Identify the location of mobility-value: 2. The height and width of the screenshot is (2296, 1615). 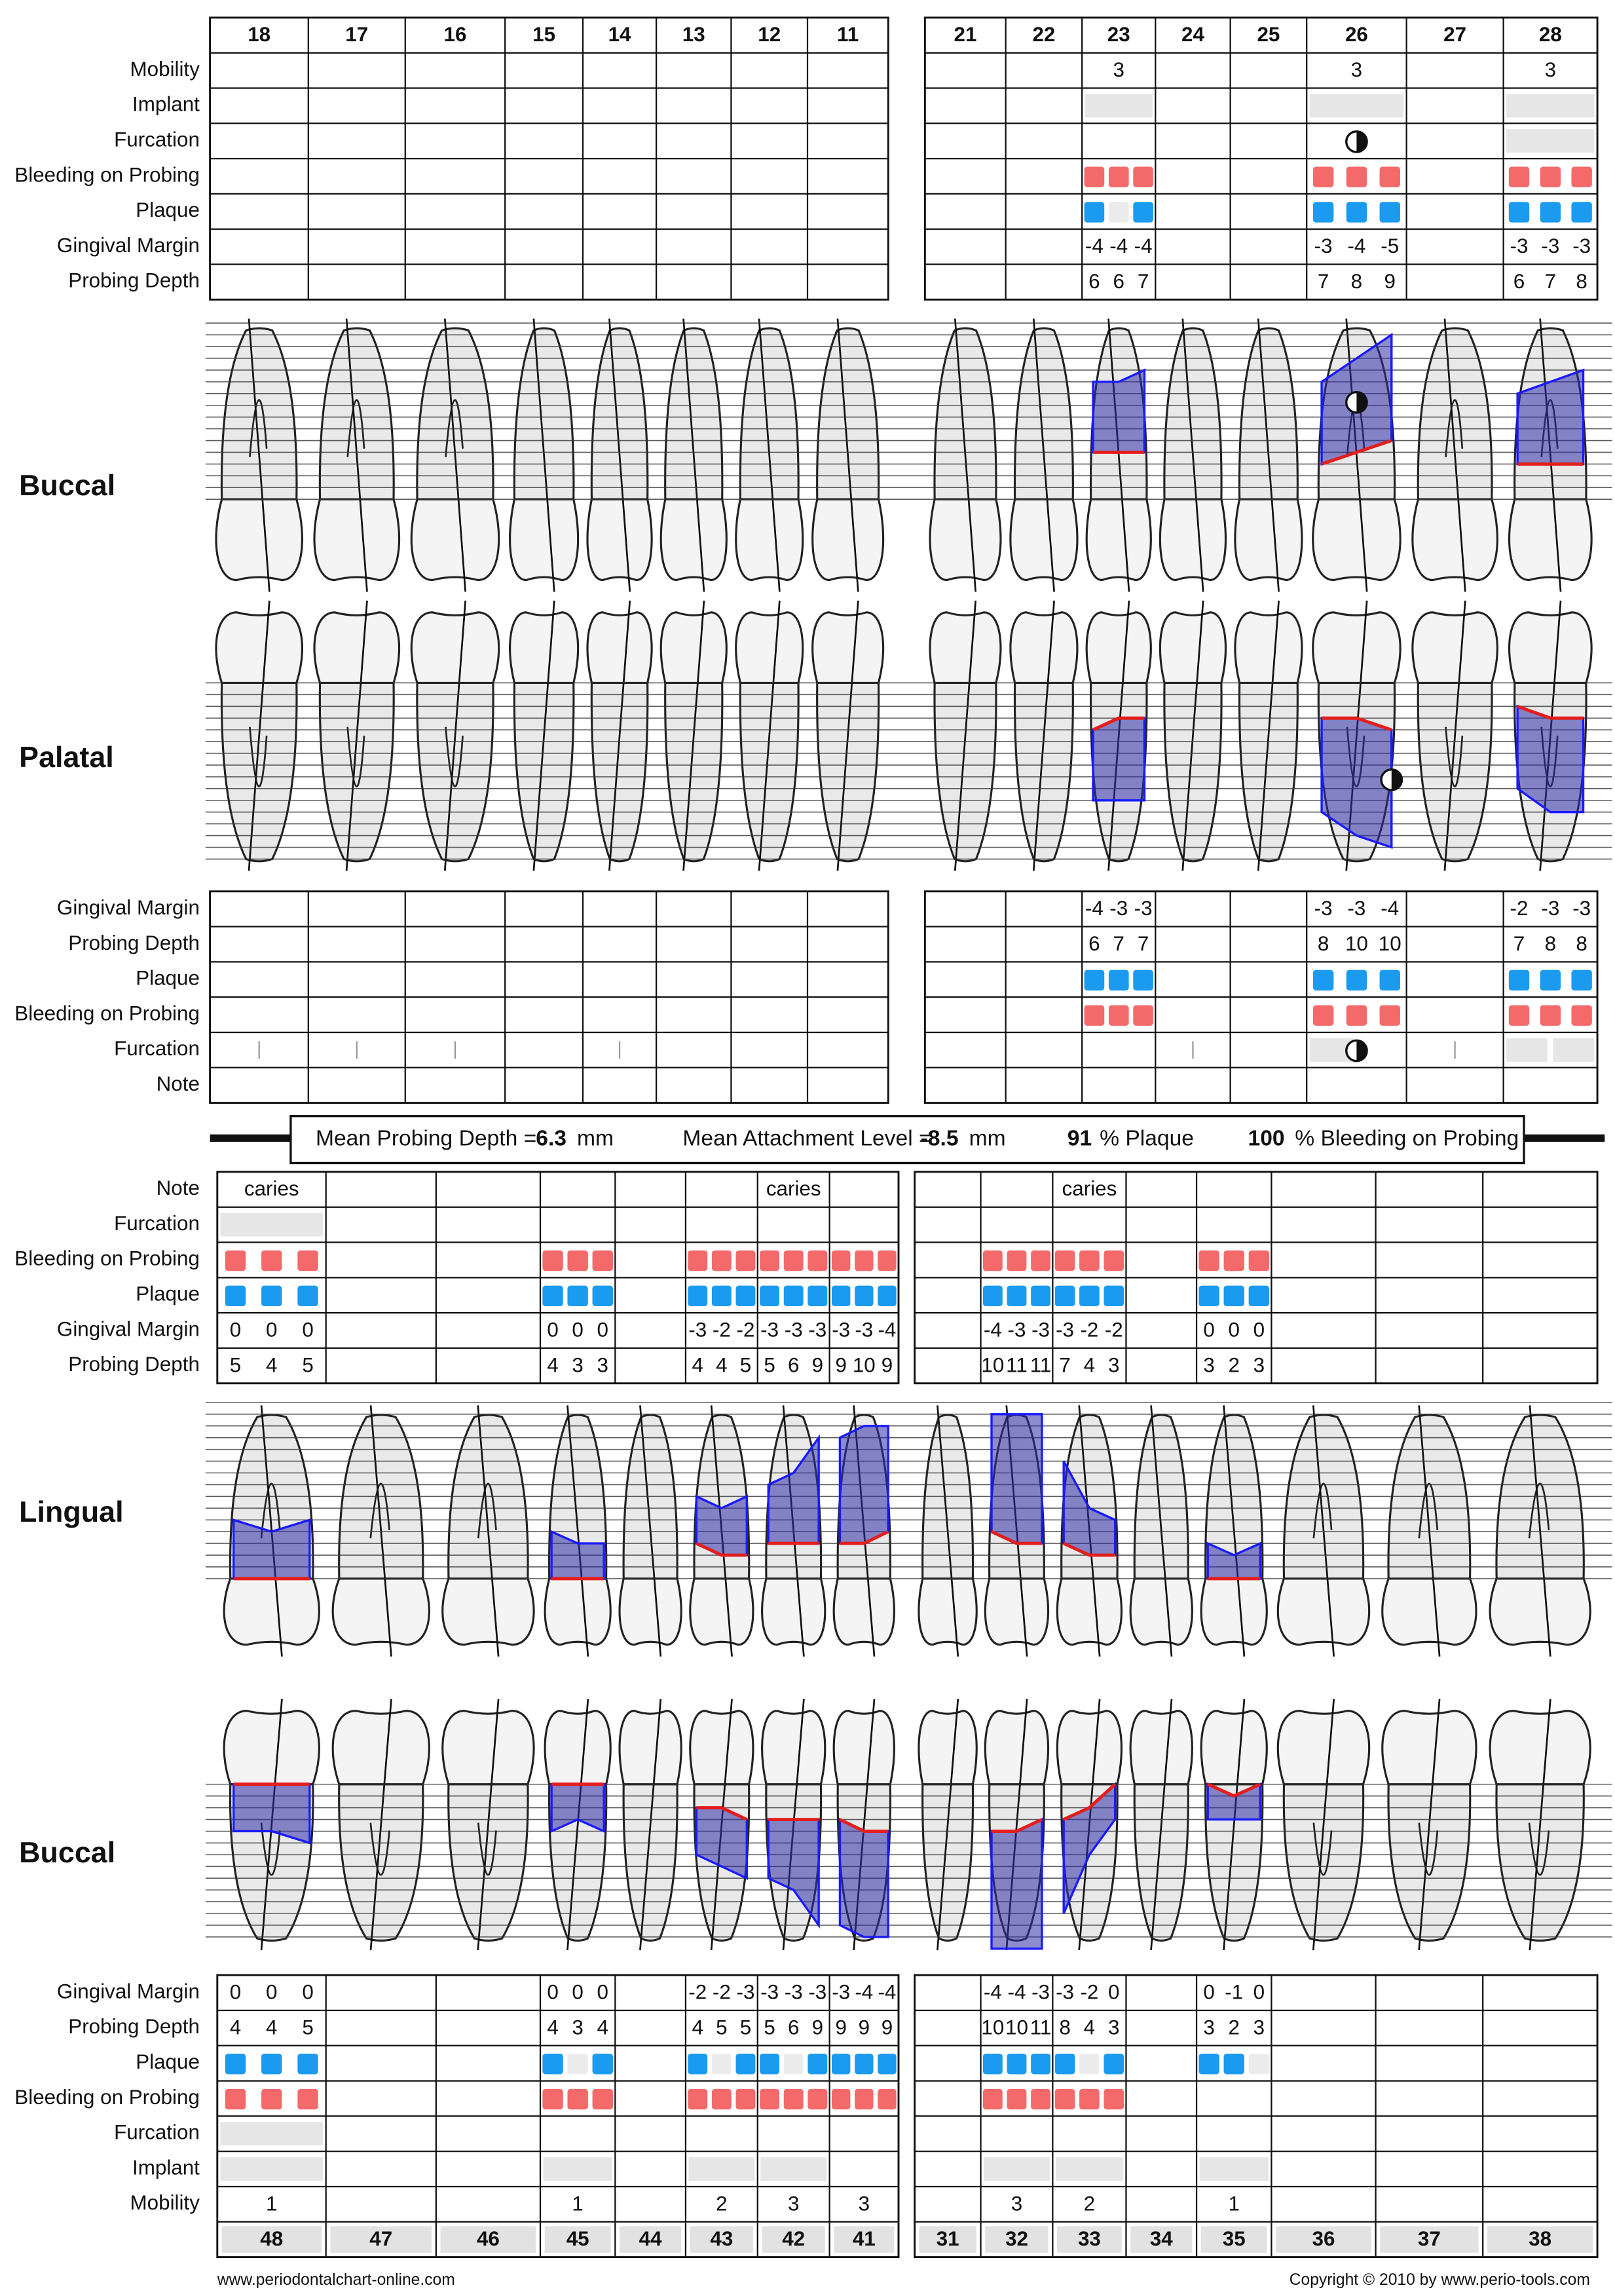
(1089, 2203).